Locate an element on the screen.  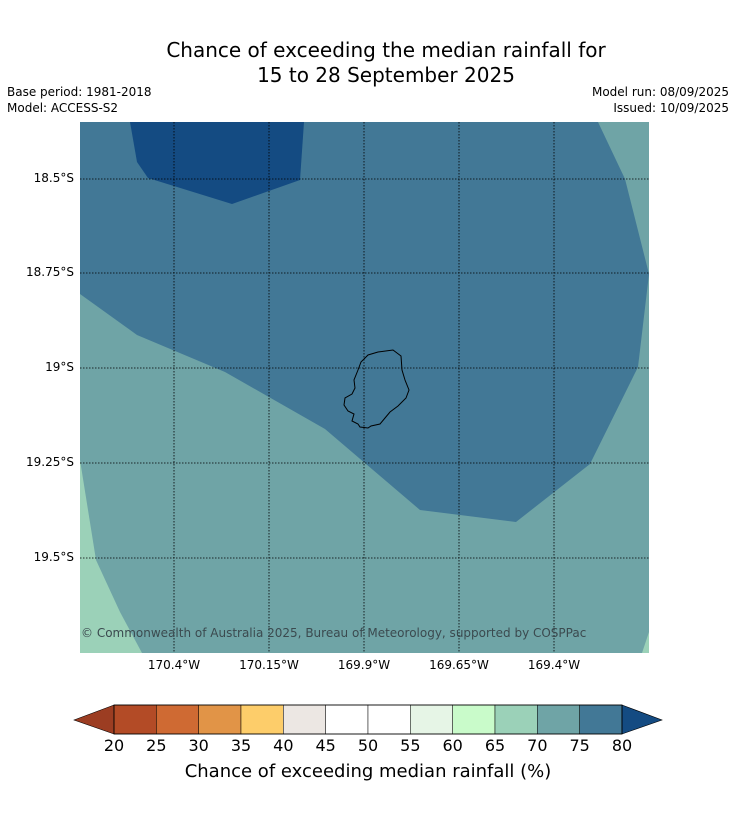
title-line-2: 15 to 28 September 2025 is located at coordinates (386, 75).